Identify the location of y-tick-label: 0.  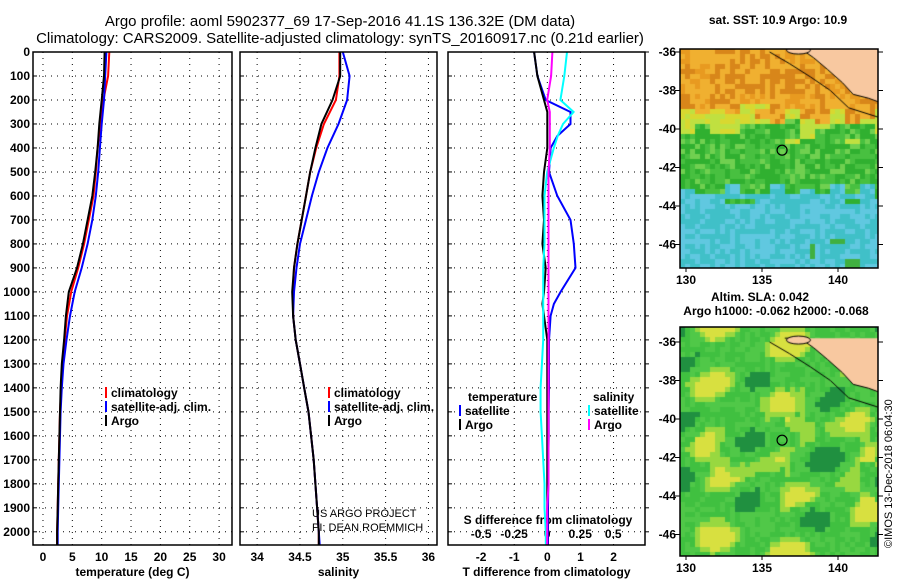
(26, 52).